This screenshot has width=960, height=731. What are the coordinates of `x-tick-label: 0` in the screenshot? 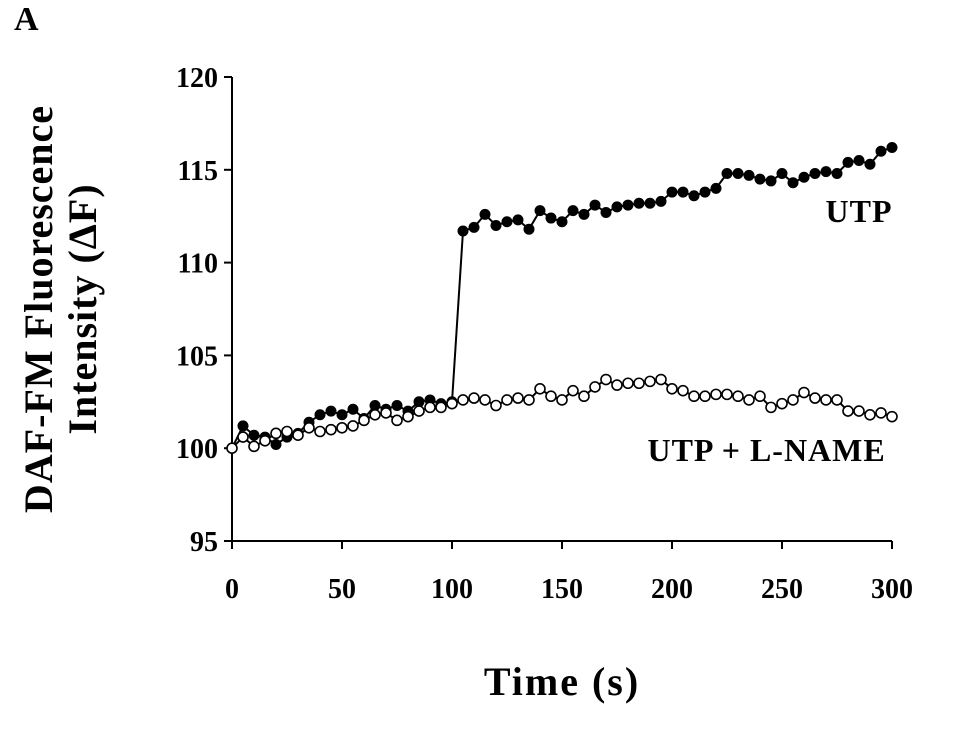 It's located at (232, 589).